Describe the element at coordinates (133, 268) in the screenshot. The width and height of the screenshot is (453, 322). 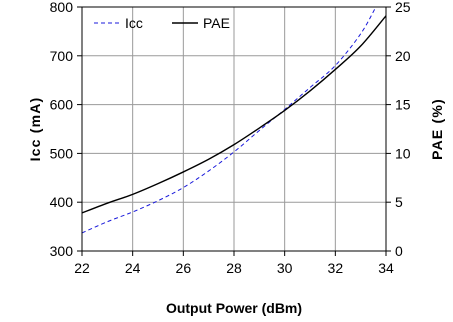
I see `x-tick-label: 24` at that location.